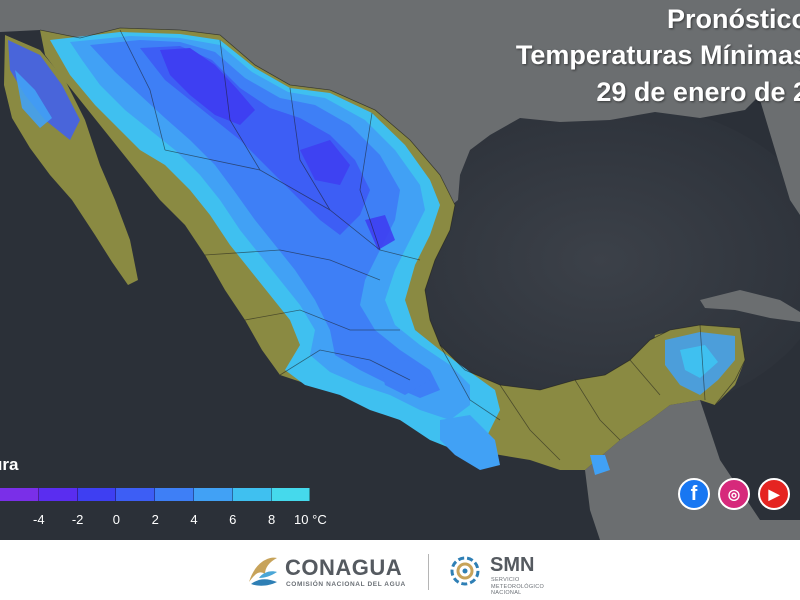 The height and width of the screenshot is (600, 800). Describe the element at coordinates (271, 519) in the screenshot. I see `legend-tick: 8` at that location.